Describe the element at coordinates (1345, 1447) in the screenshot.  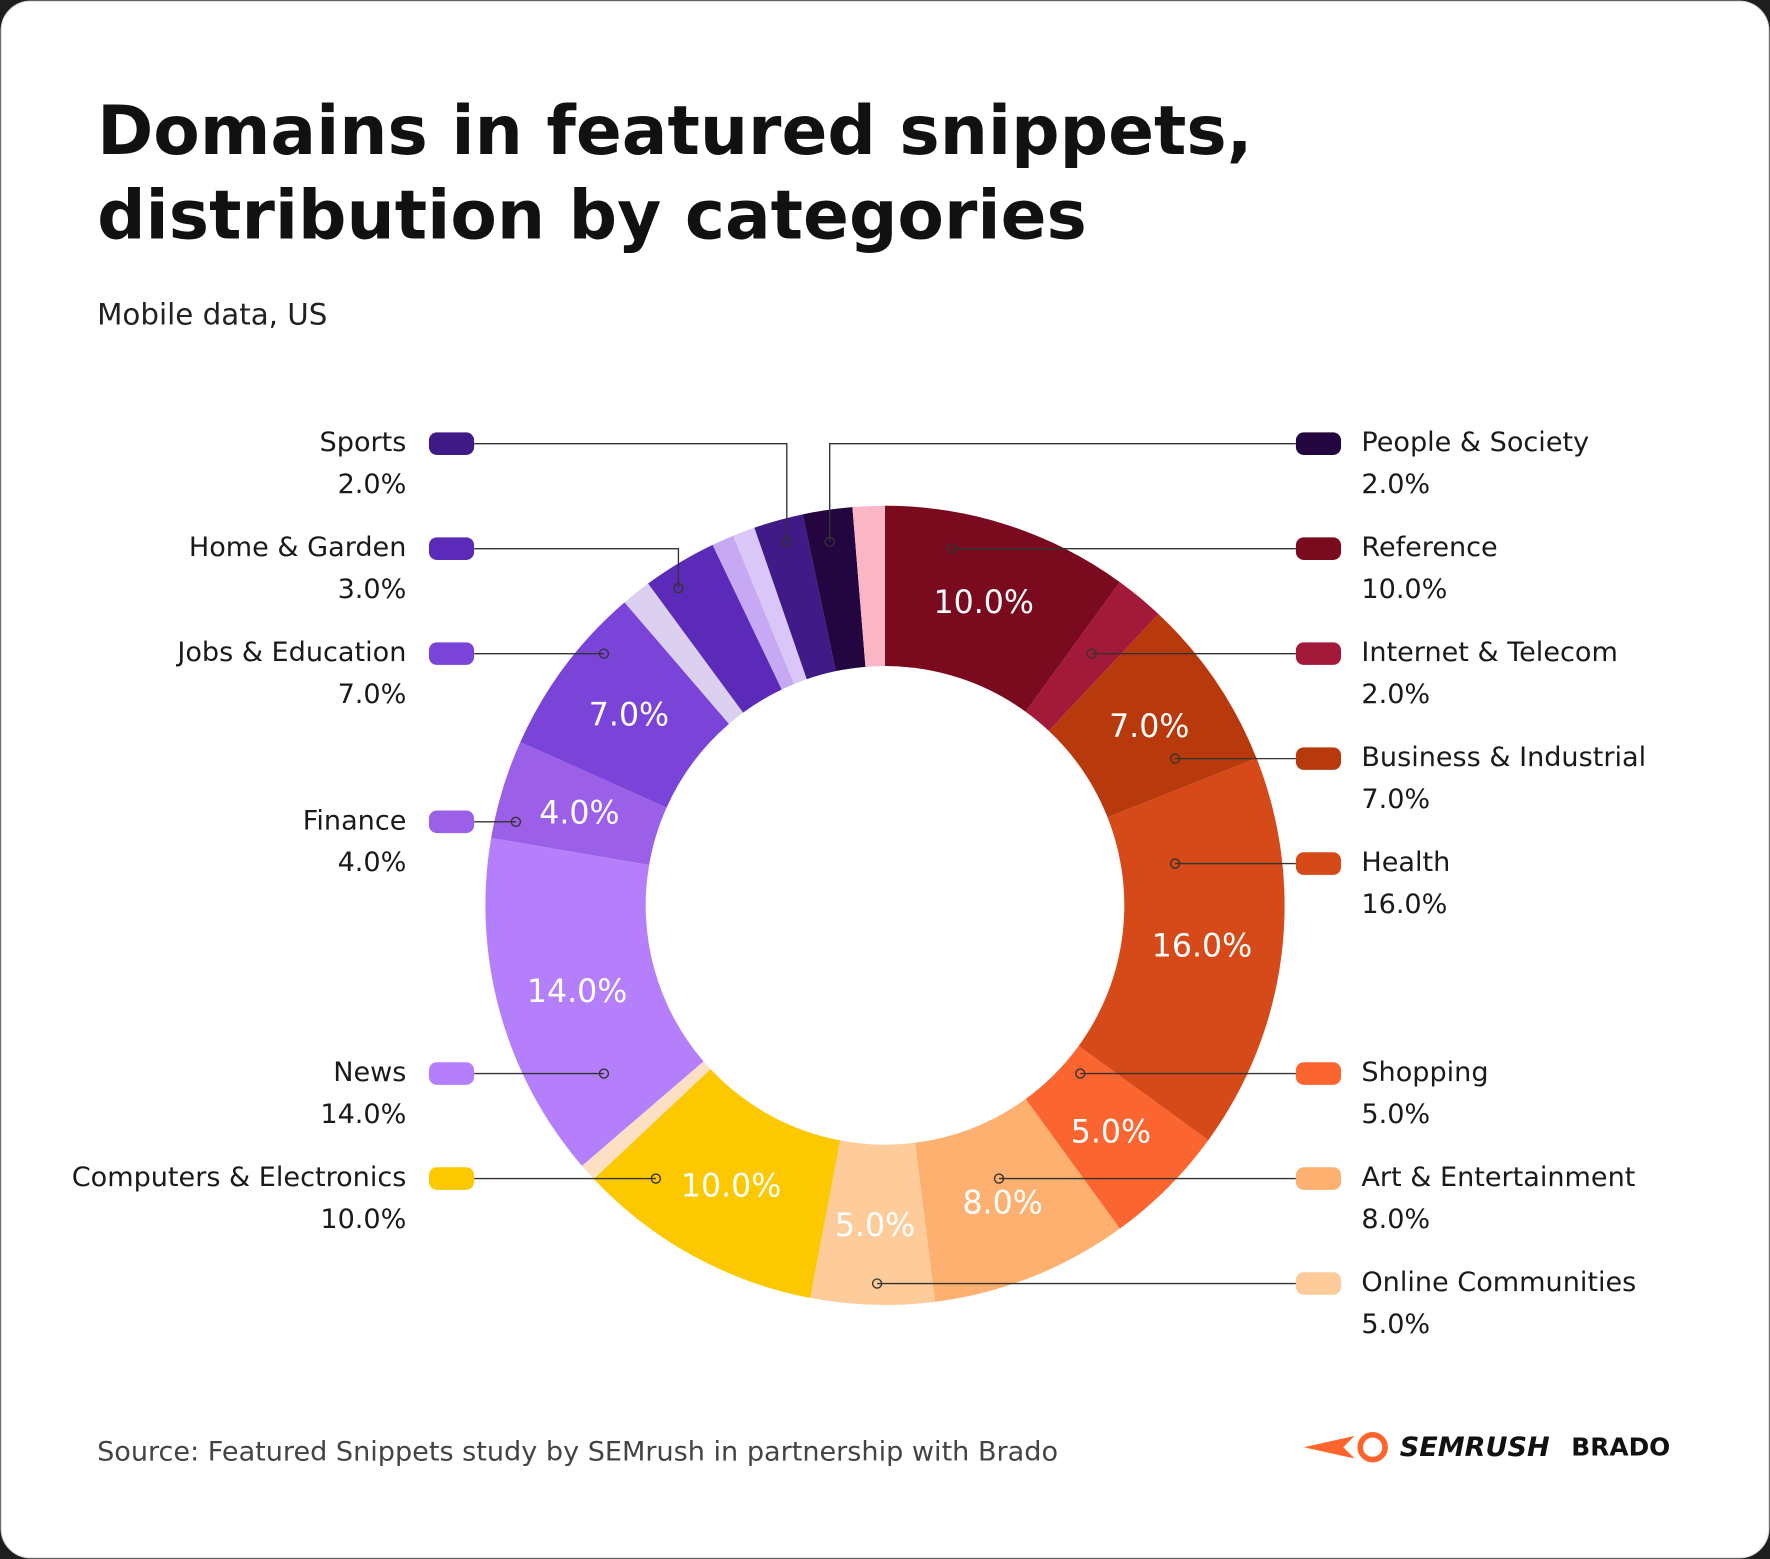
I see `semrush-icon` at that location.